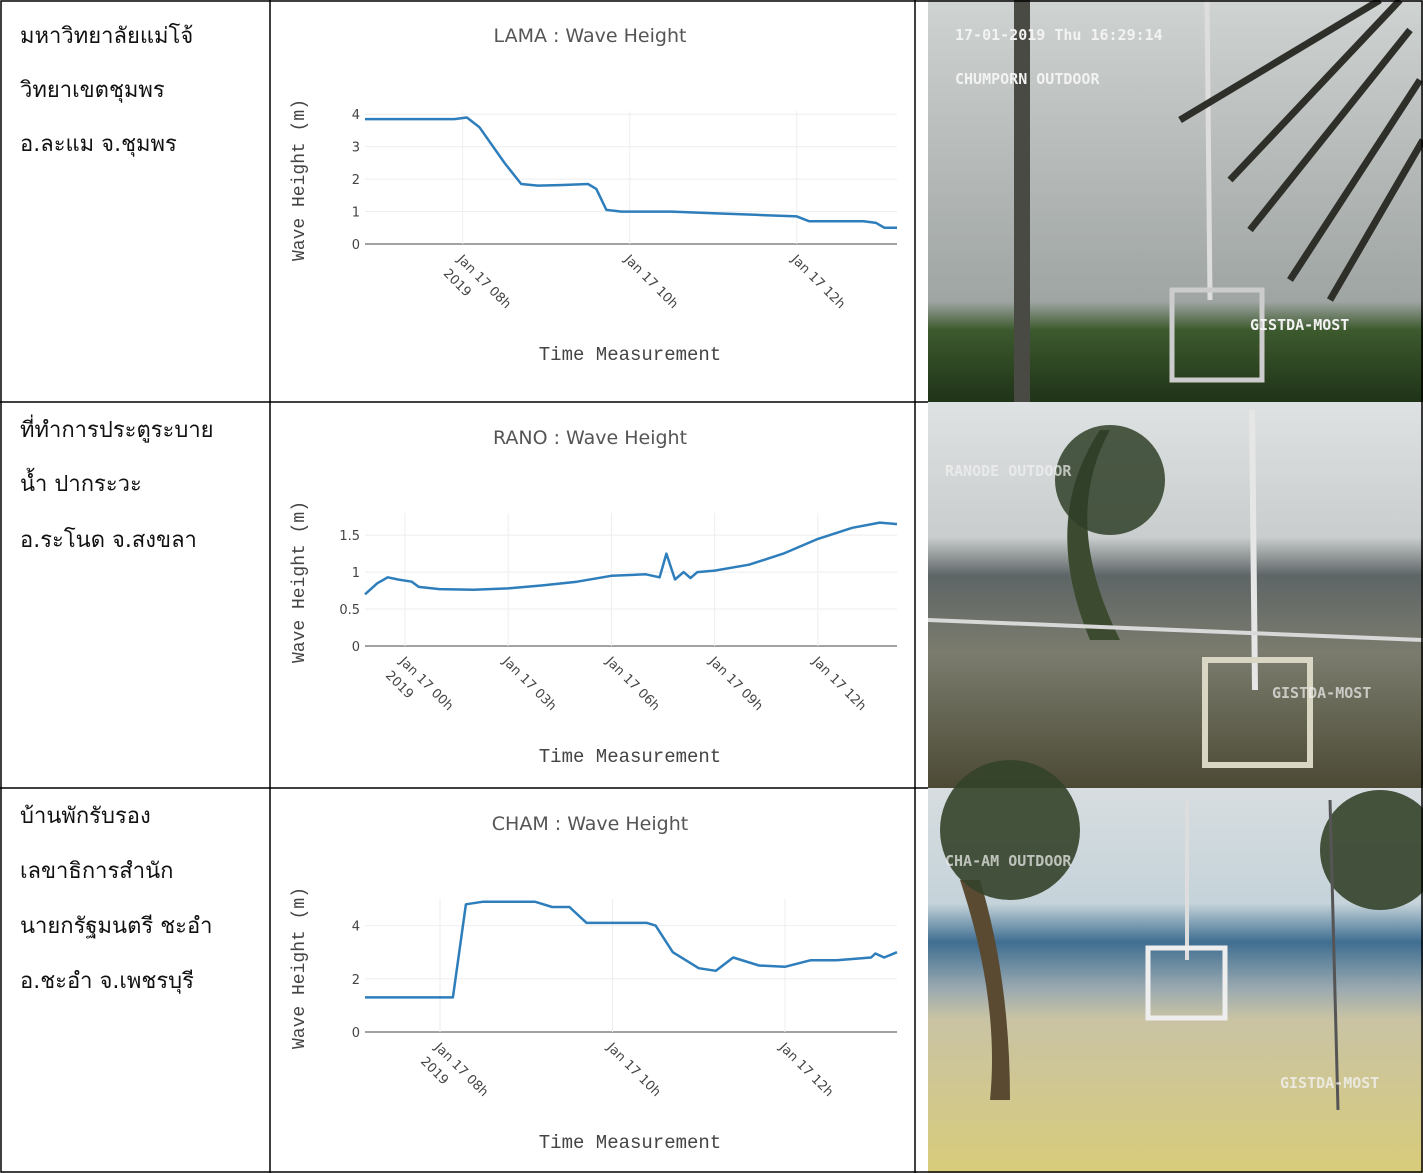 Image resolution: width=1423 pixels, height=1173 pixels. What do you see at coordinates (590, 438) in the screenshot?
I see `chart-title: RANO : Wave Height` at bounding box center [590, 438].